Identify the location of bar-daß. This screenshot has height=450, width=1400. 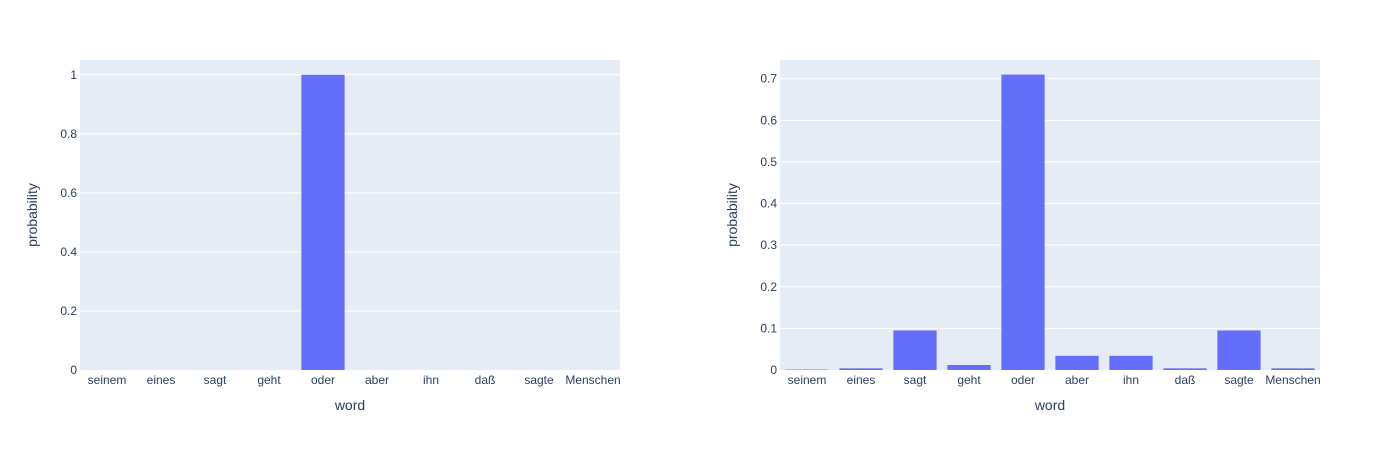
(1185, 369).